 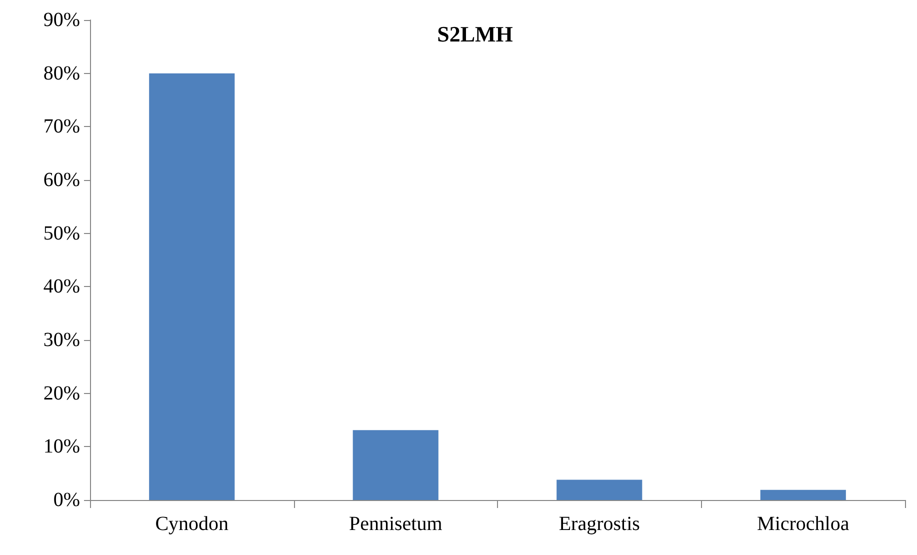 What do you see at coordinates (192, 524) in the screenshot?
I see `x-tick-label: Cynodon` at bounding box center [192, 524].